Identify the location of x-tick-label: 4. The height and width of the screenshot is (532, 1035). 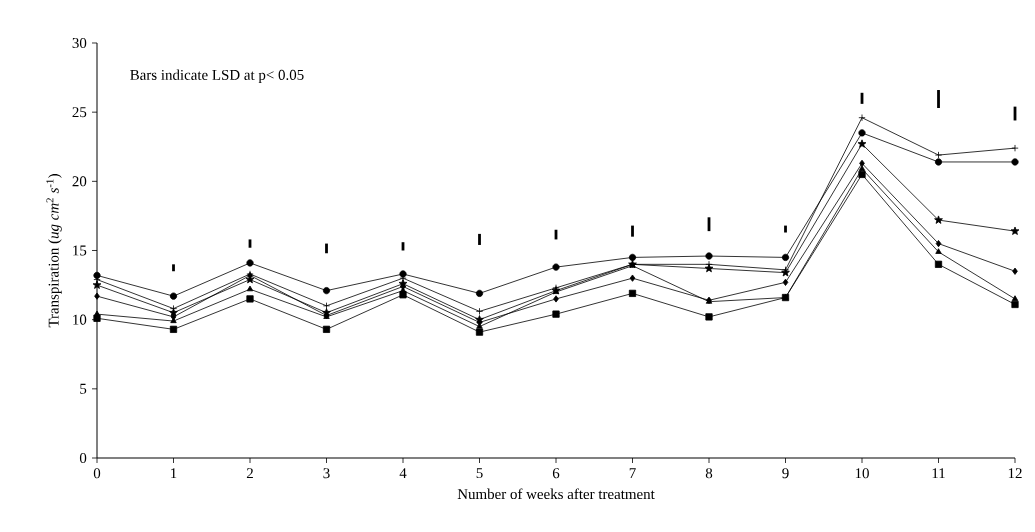
(403, 473).